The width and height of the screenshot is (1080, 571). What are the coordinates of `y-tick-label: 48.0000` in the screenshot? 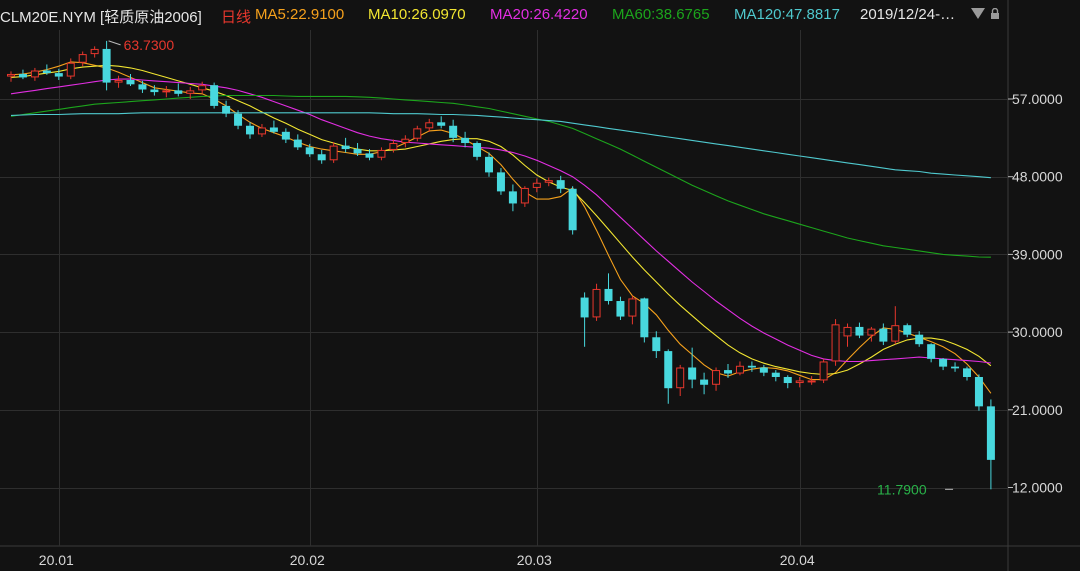 It's located at (1037, 177).